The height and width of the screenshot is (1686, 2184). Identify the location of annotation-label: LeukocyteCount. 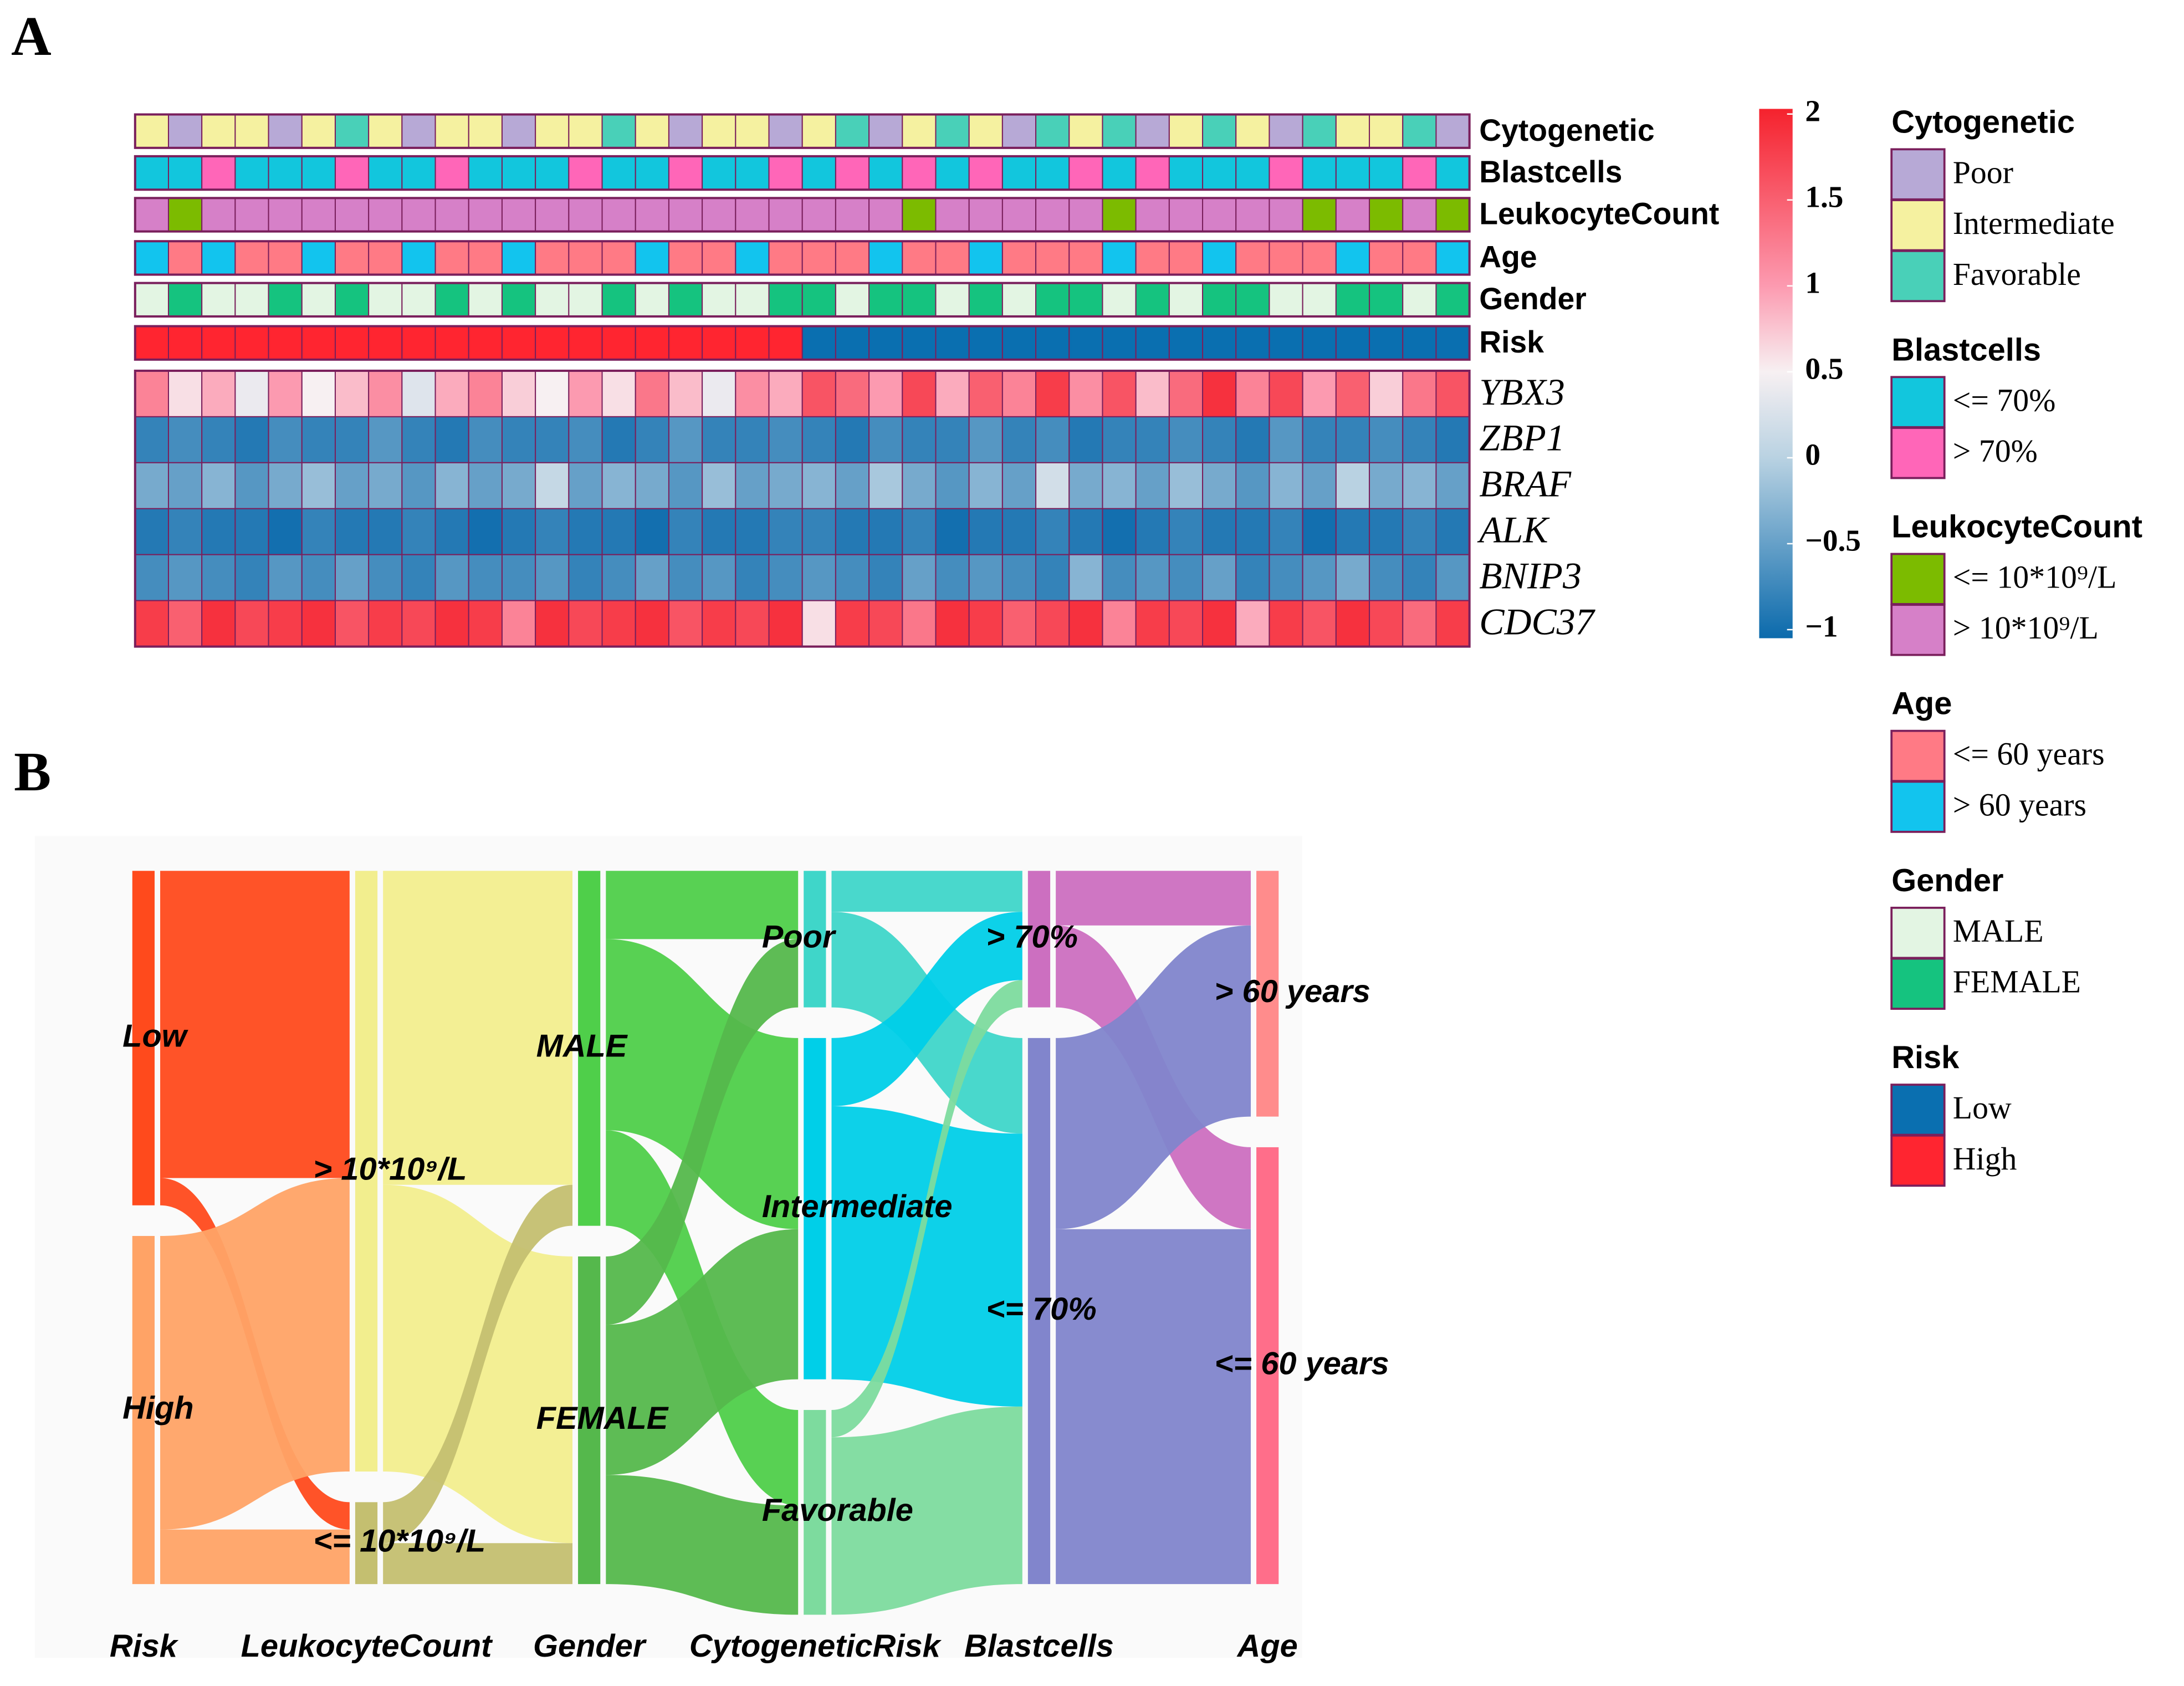
(1599, 214).